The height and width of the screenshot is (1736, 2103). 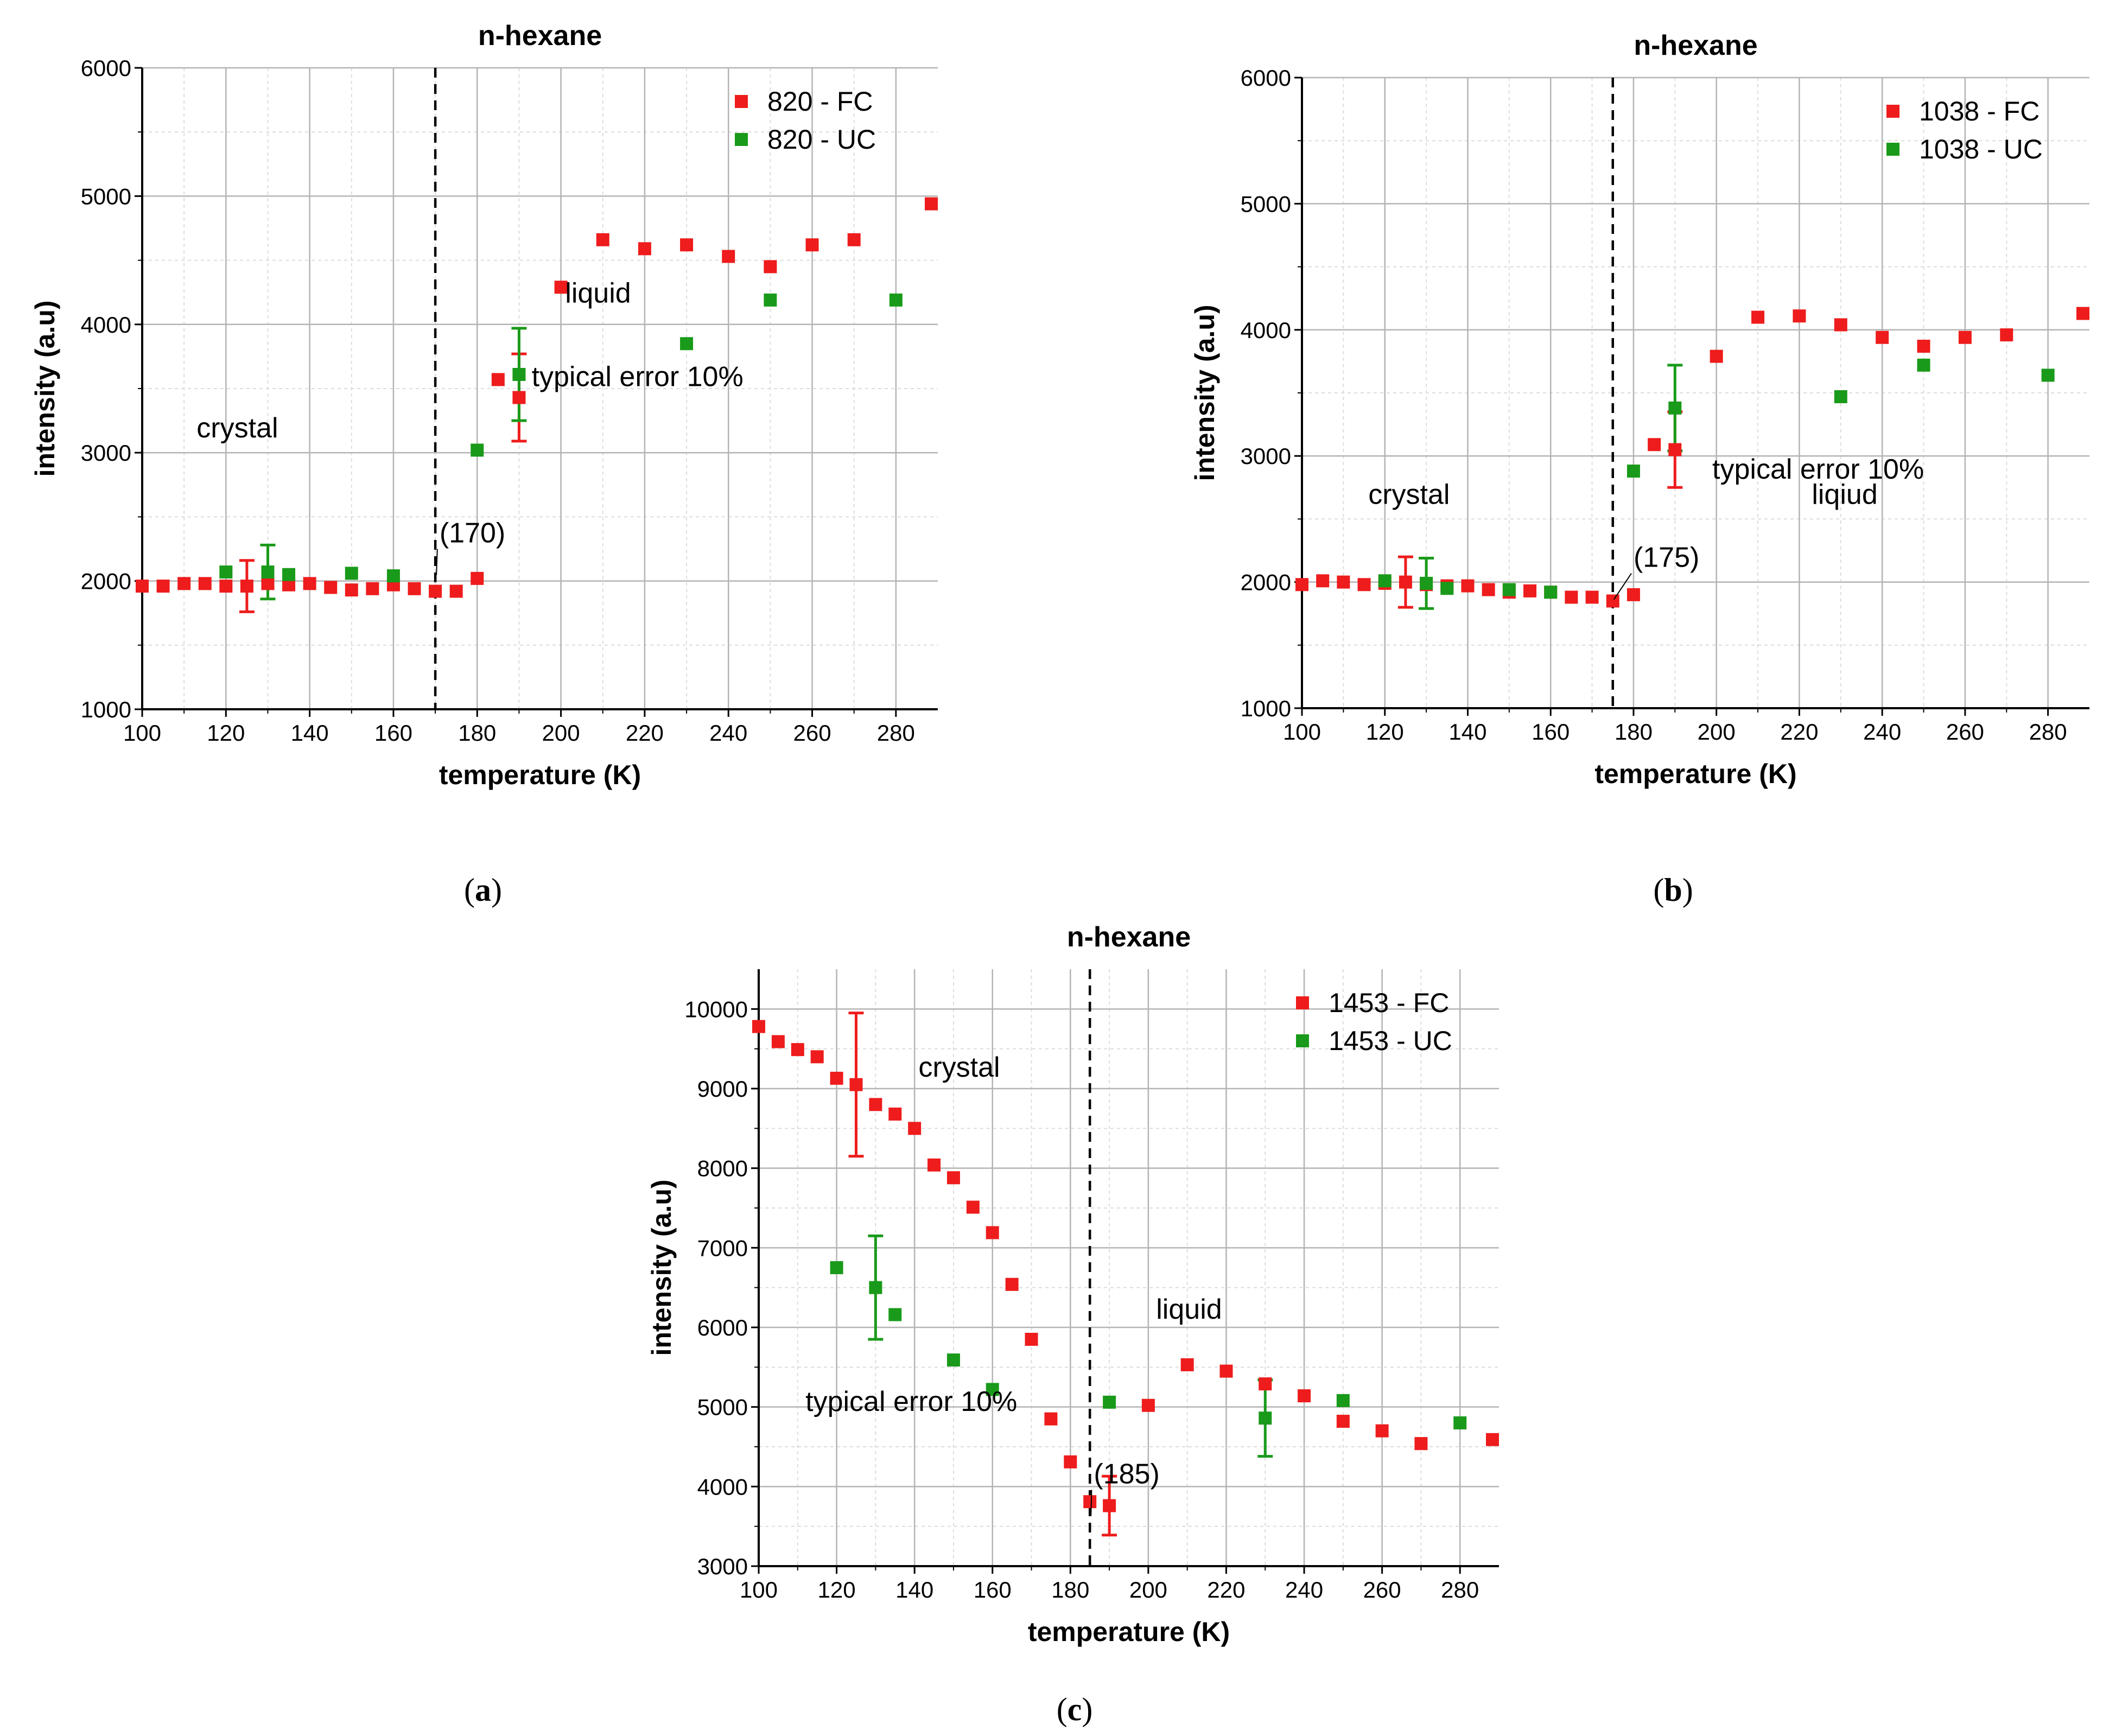 I want to click on caption-paren: ), so click(x=1687, y=890).